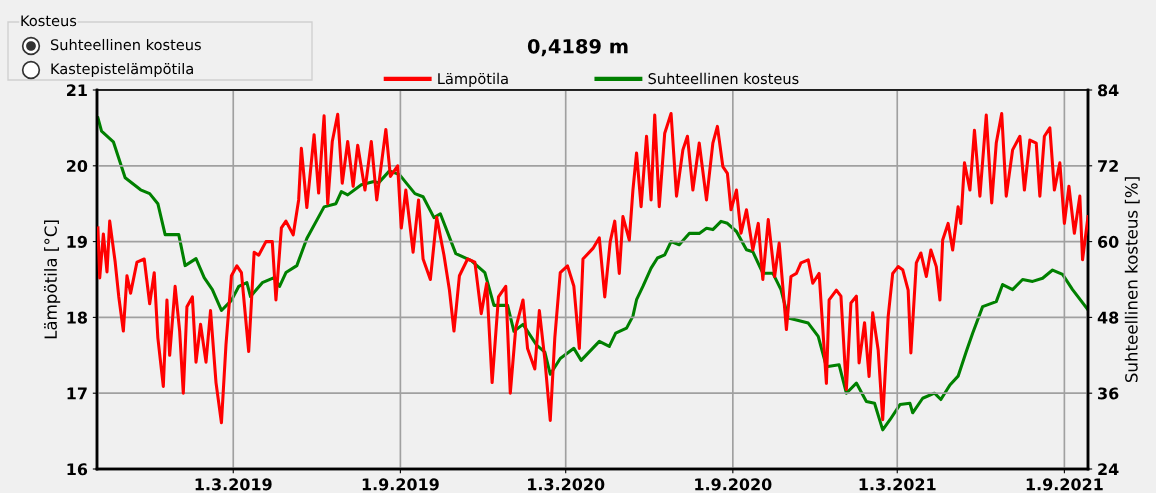 The height and width of the screenshot is (493, 1156). Describe the element at coordinates (400, 484) in the screenshot. I see `x-tick-label: 1.9.2019` at that location.